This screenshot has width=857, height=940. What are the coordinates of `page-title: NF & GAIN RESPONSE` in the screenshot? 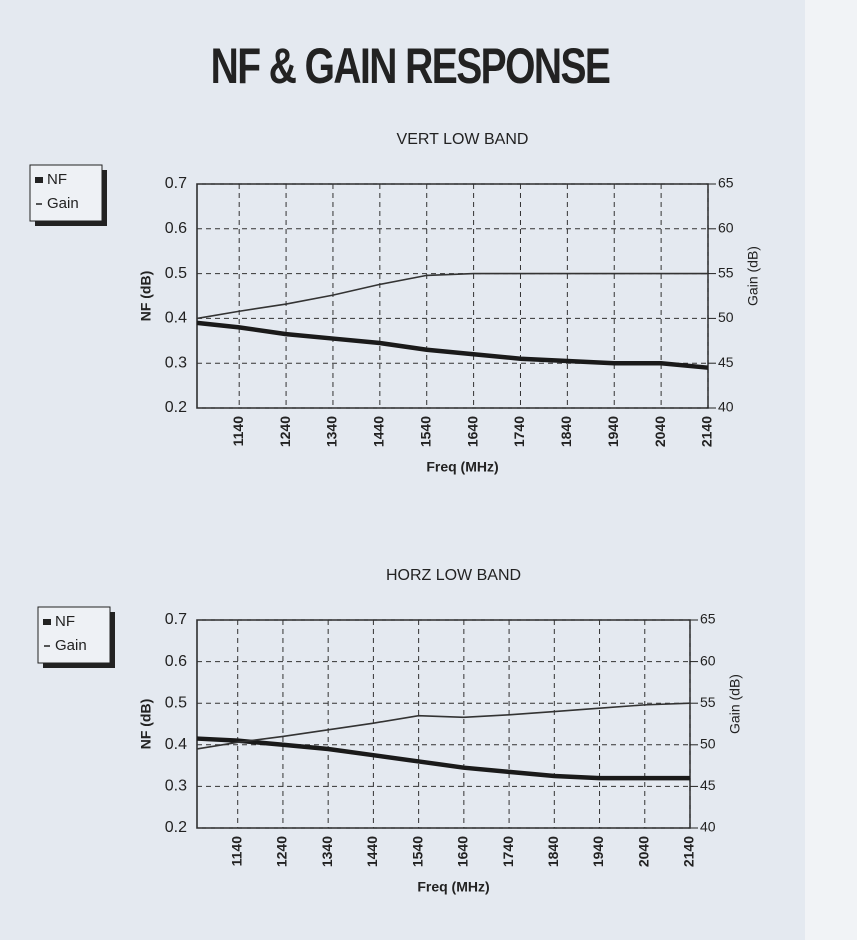 It's located at (410, 65).